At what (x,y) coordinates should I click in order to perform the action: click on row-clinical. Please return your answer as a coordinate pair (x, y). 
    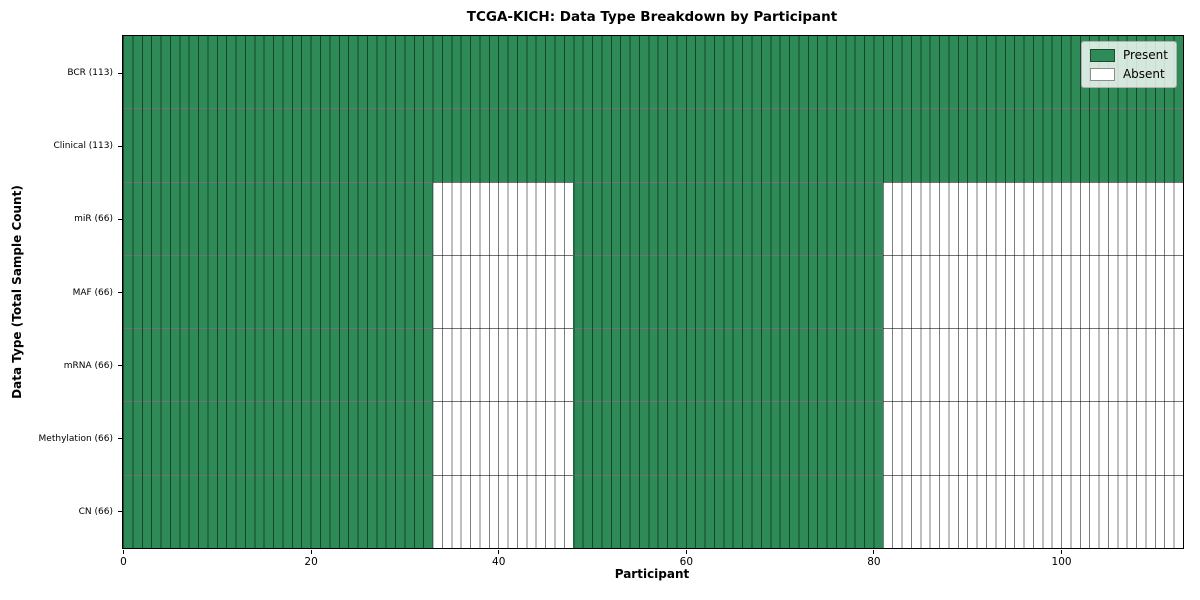
    Looking at the image, I should click on (653, 146).